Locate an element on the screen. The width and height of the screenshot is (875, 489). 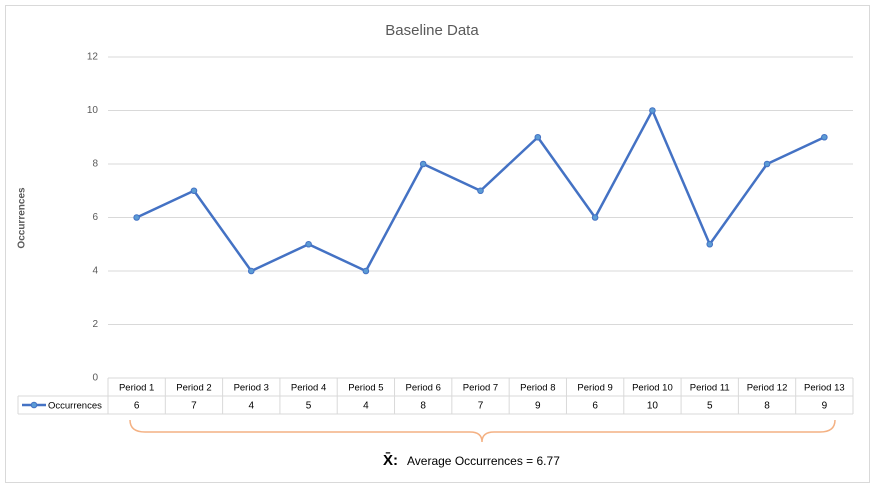
annotation: Average Occurrences = 6.77 is located at coordinates (483, 461).